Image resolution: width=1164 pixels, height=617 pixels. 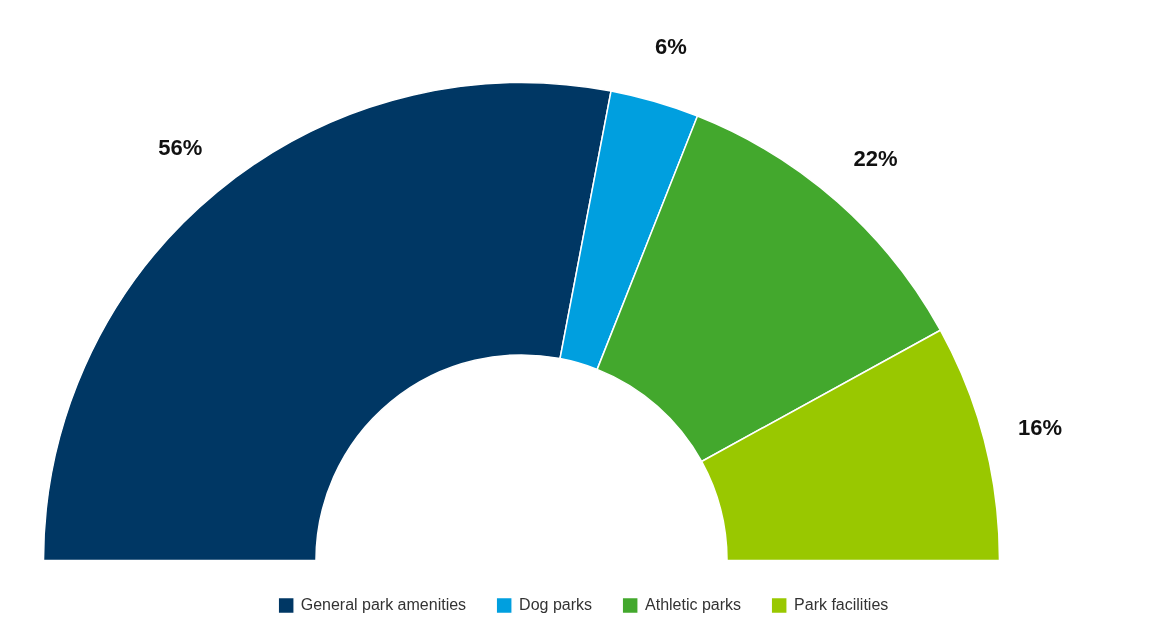 I want to click on data-label: 6%, so click(x=670, y=46).